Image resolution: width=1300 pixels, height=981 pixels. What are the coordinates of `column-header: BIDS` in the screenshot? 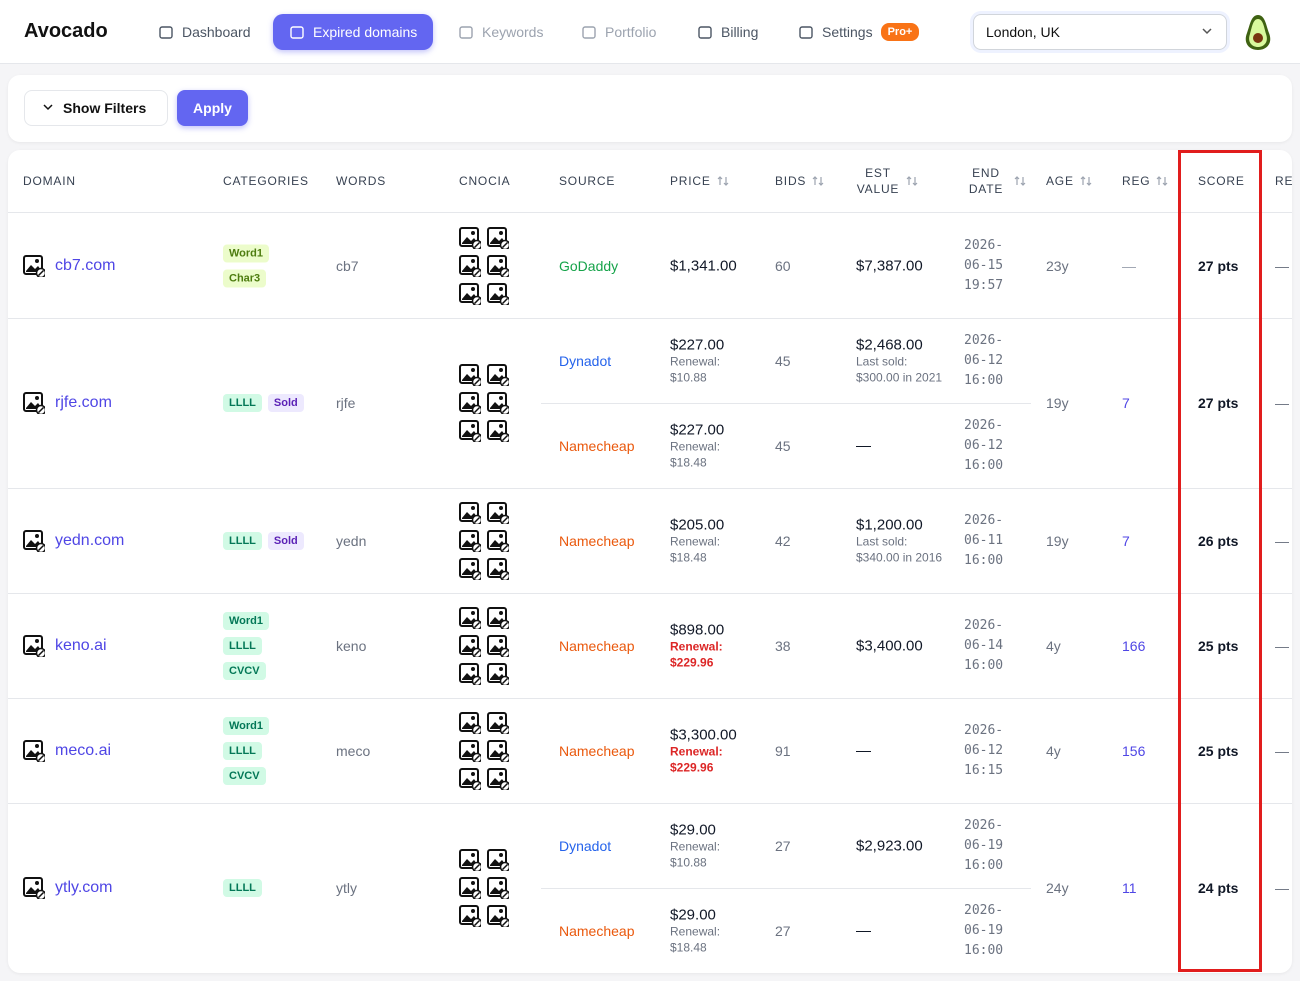 It's located at (799, 181).